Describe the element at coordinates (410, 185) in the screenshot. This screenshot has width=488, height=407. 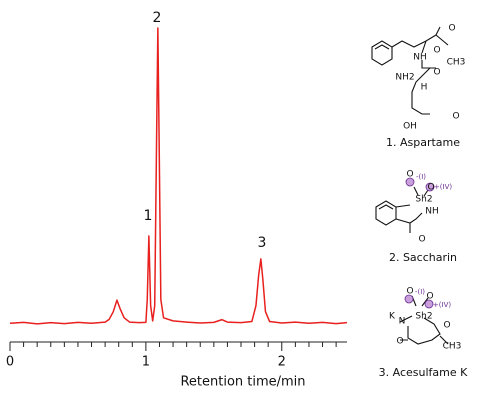
I see `structure-drawings` at that location.